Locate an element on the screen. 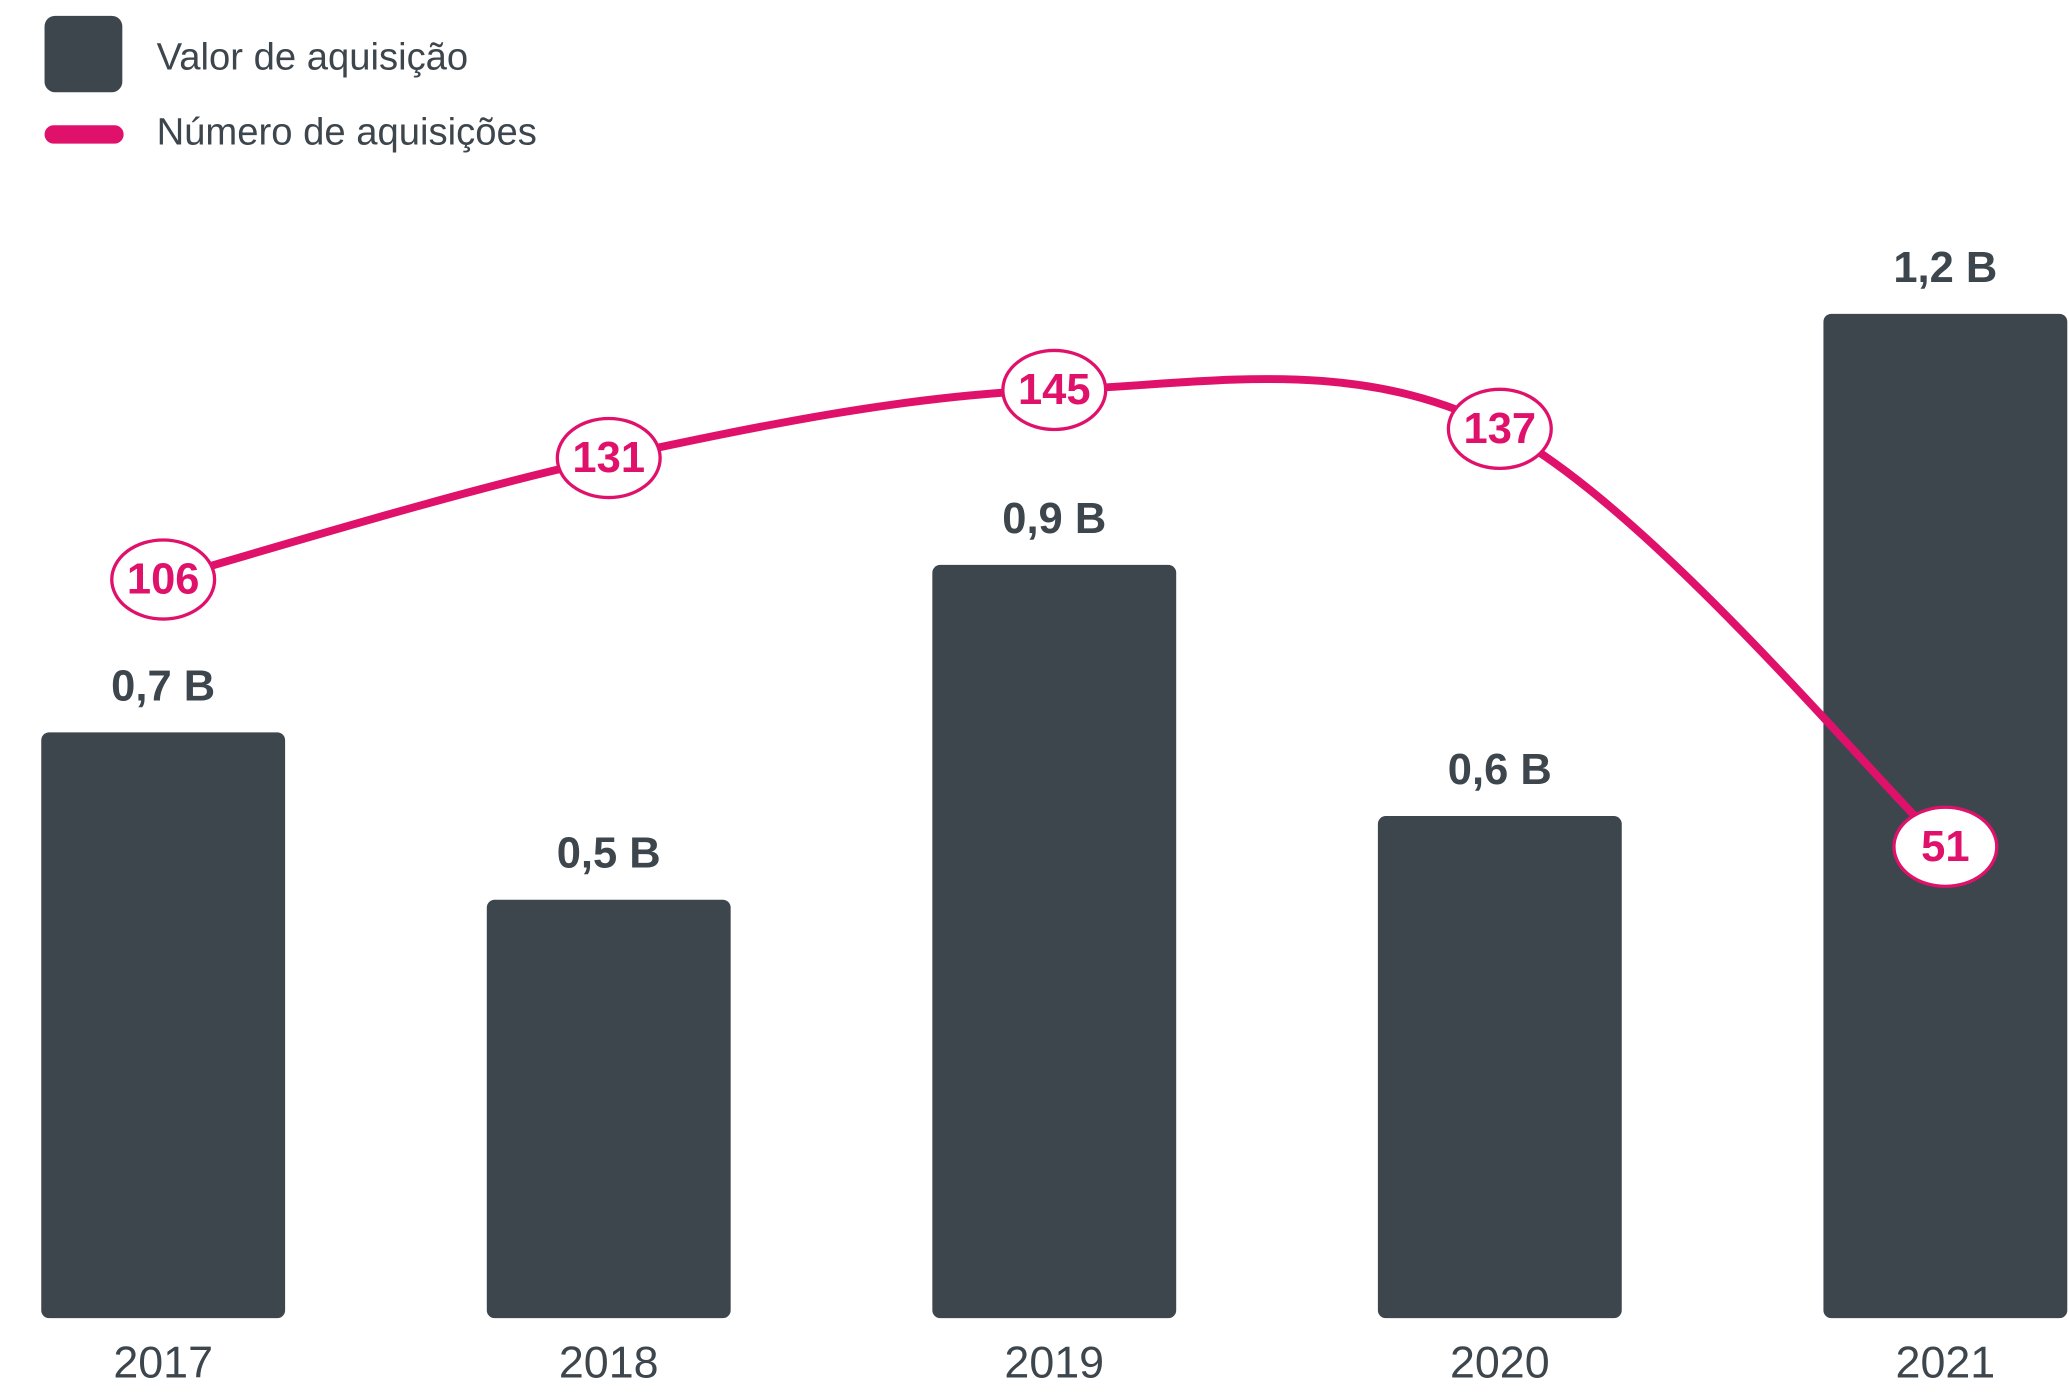  x-tick-label: 2020 is located at coordinates (1500, 1362).